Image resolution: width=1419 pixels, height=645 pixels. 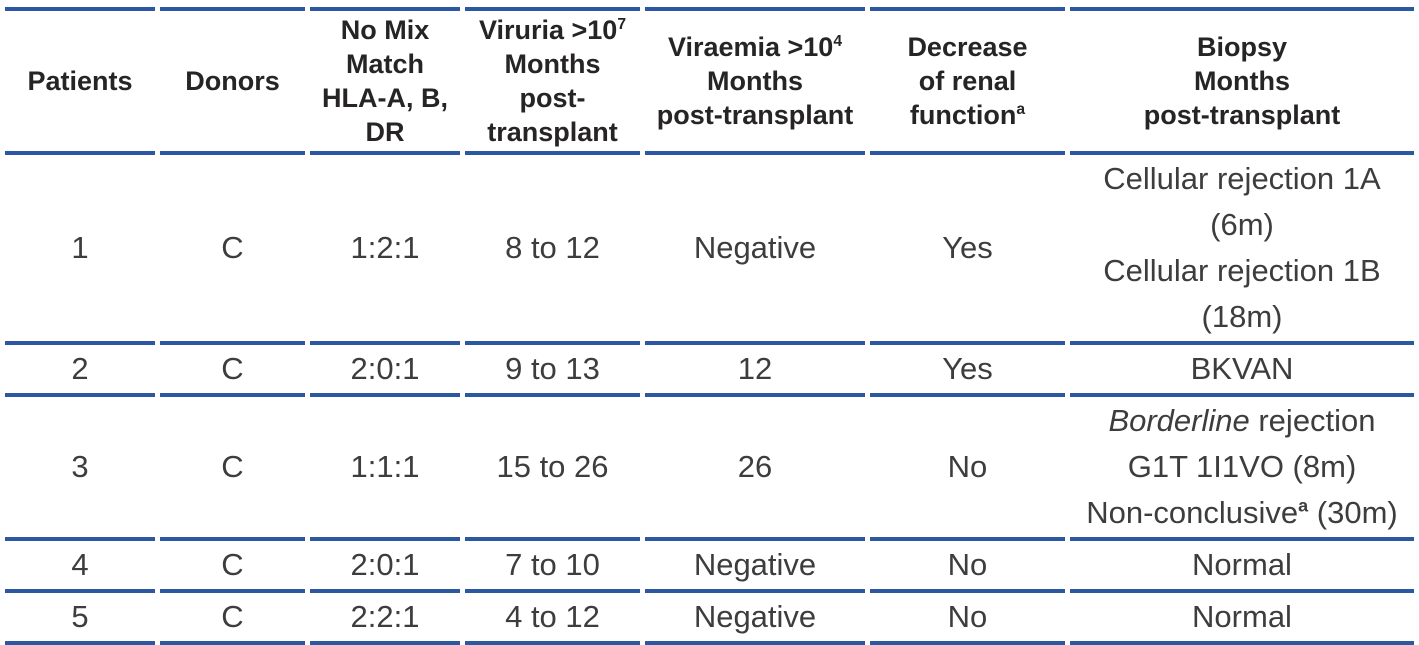 What do you see at coordinates (1242, 81) in the screenshot?
I see `column-header-biopsy: Biopsy Months post-transplant` at bounding box center [1242, 81].